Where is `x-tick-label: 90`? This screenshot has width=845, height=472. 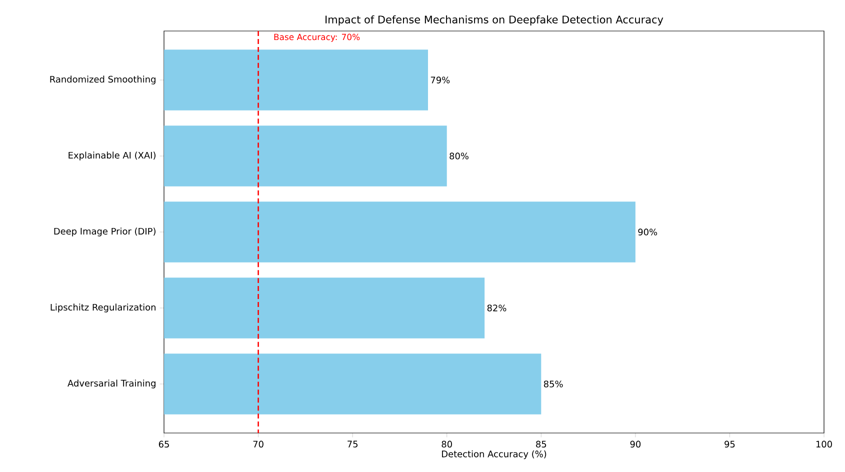 x-tick-label: 90 is located at coordinates (635, 444).